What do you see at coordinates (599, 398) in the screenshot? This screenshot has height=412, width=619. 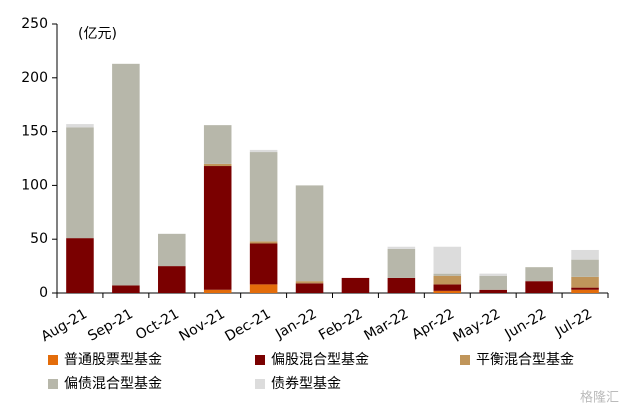 I see `watermark: 格隆汇` at bounding box center [599, 398].